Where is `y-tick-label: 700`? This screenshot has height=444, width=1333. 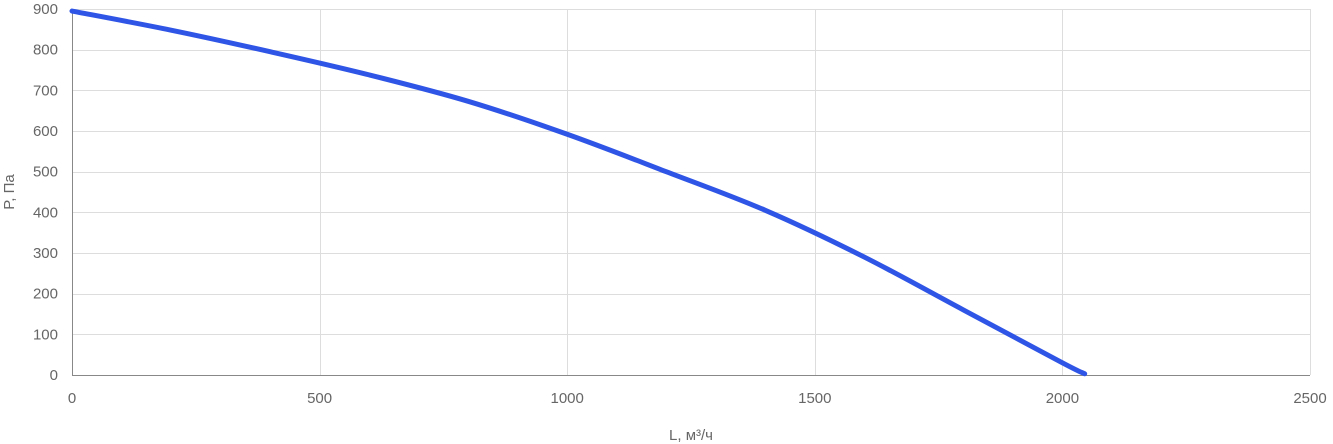 y-tick-label: 700 is located at coordinates (45, 90).